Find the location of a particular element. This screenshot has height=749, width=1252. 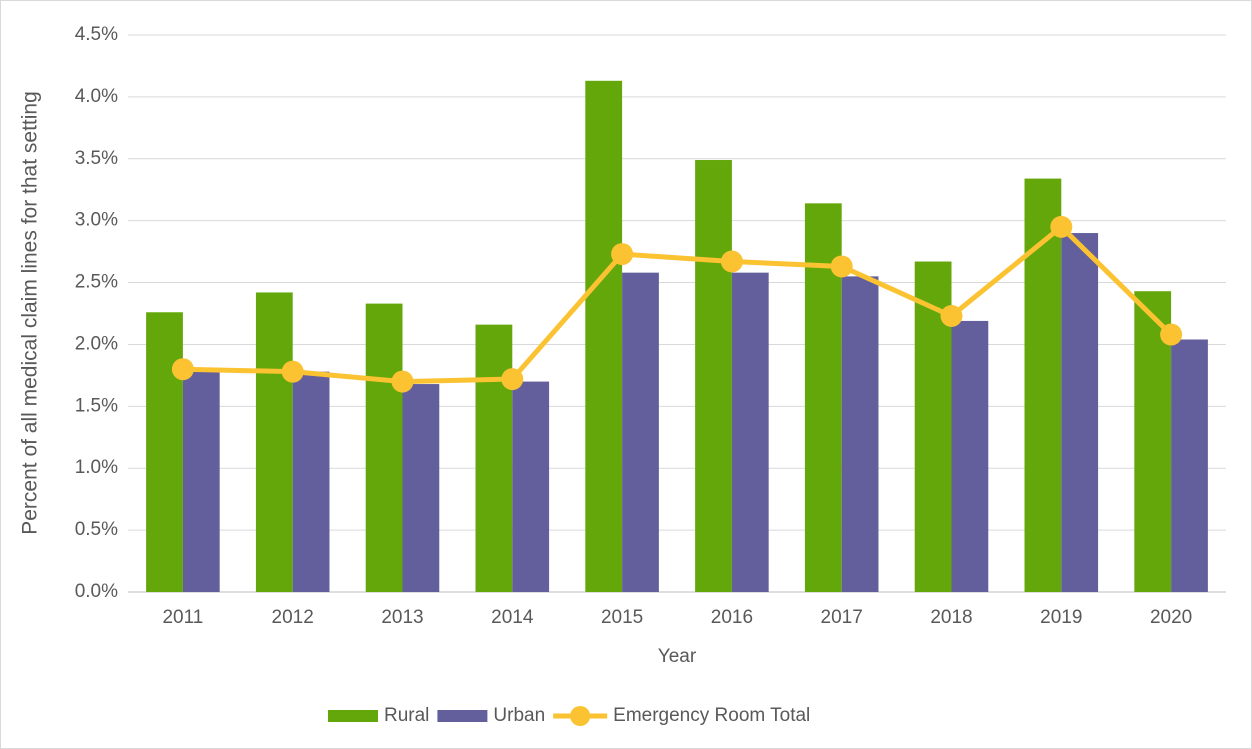

x-tick-label: 2017 is located at coordinates (842, 617).